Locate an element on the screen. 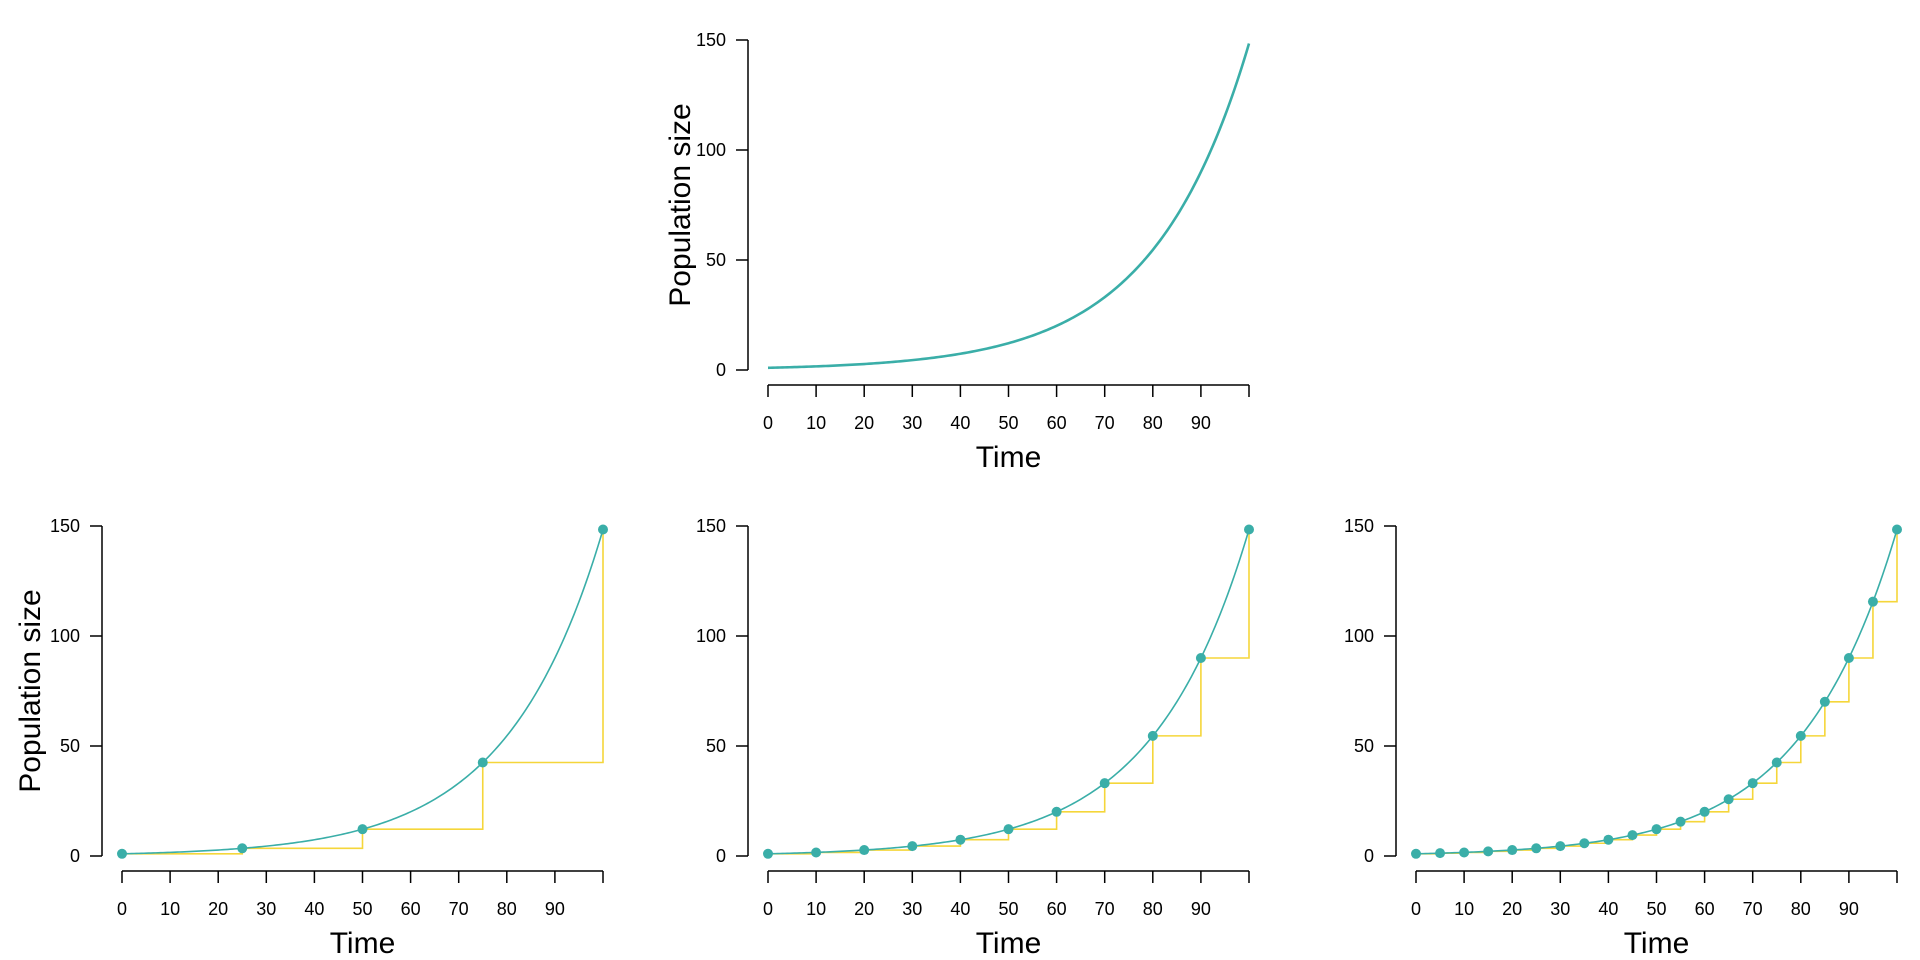  panel-4: 0 50 100 150 0 10 20 30 40 50 60 70 80 90 Time is located at coordinates (1623, 738).